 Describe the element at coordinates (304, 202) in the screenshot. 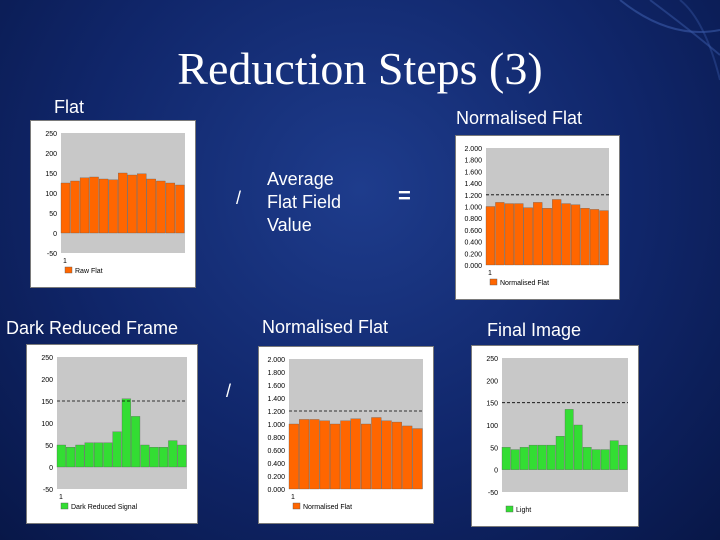

I see `avg-line-2: Flat Field` at that location.